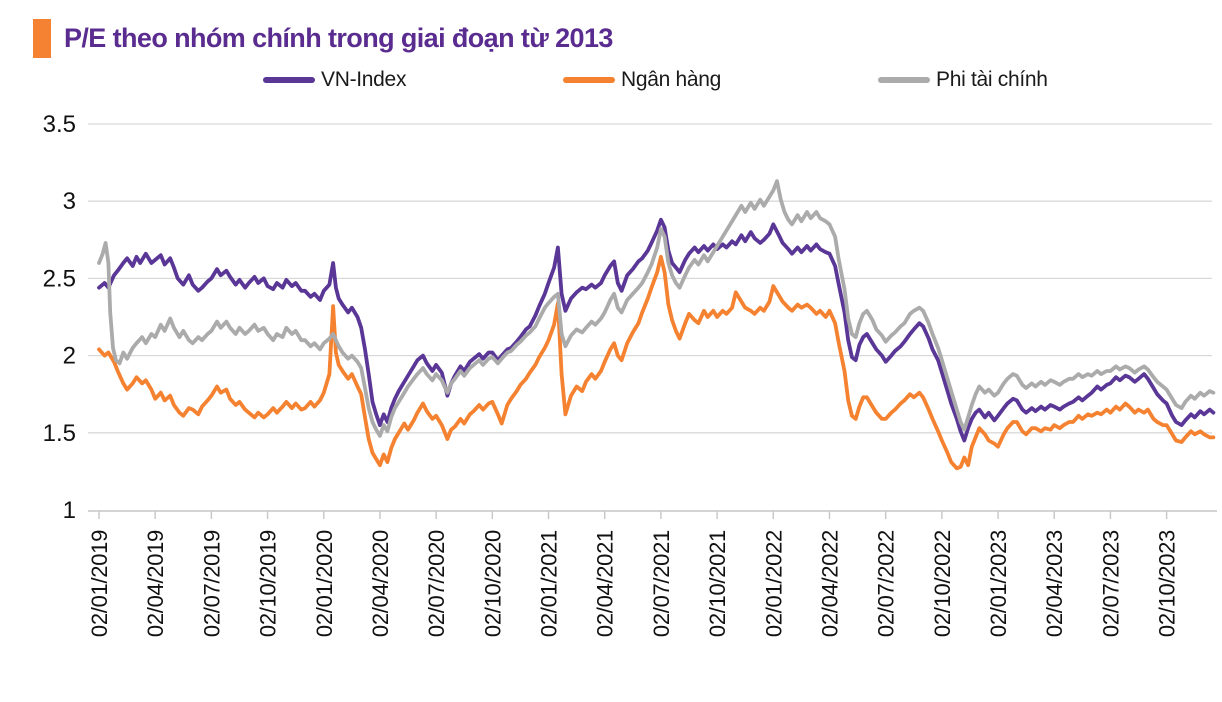 Image resolution: width=1222 pixels, height=702 pixels. Describe the element at coordinates (289, 80) in the screenshot. I see `legend-line-vn-index-icon` at that location.